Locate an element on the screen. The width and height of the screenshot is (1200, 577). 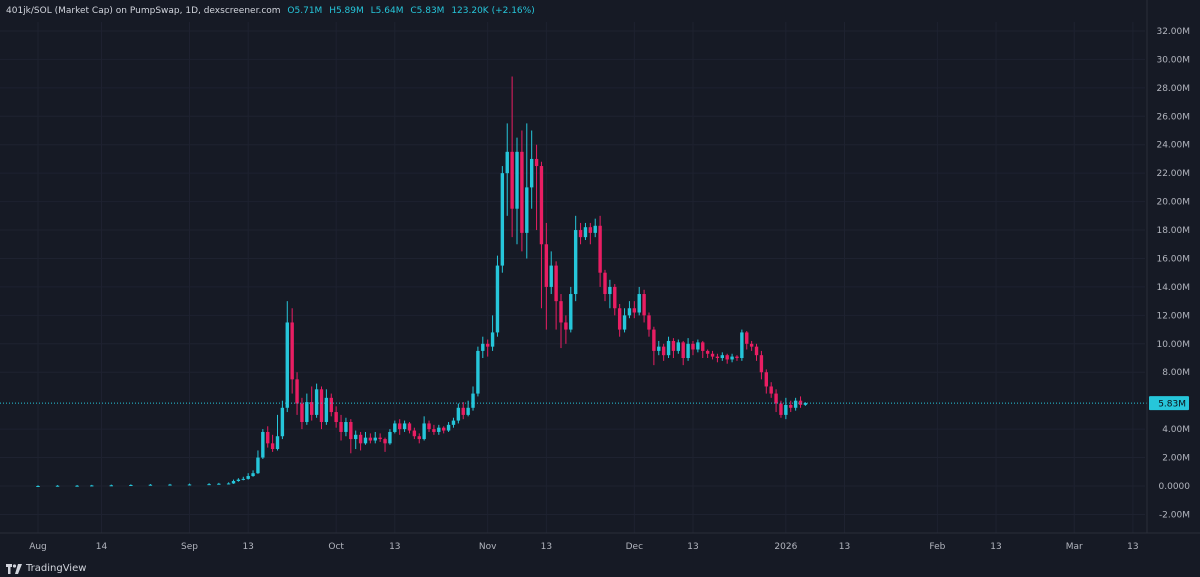
y-tick-label: 14.00M is located at coordinates (1173, 288).